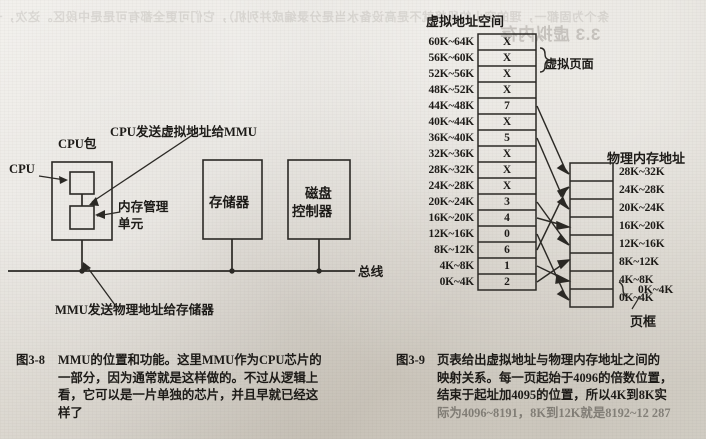  What do you see at coordinates (451, 234) in the screenshot?
I see `virtual-range-label: 12K~16K` at bounding box center [451, 234].